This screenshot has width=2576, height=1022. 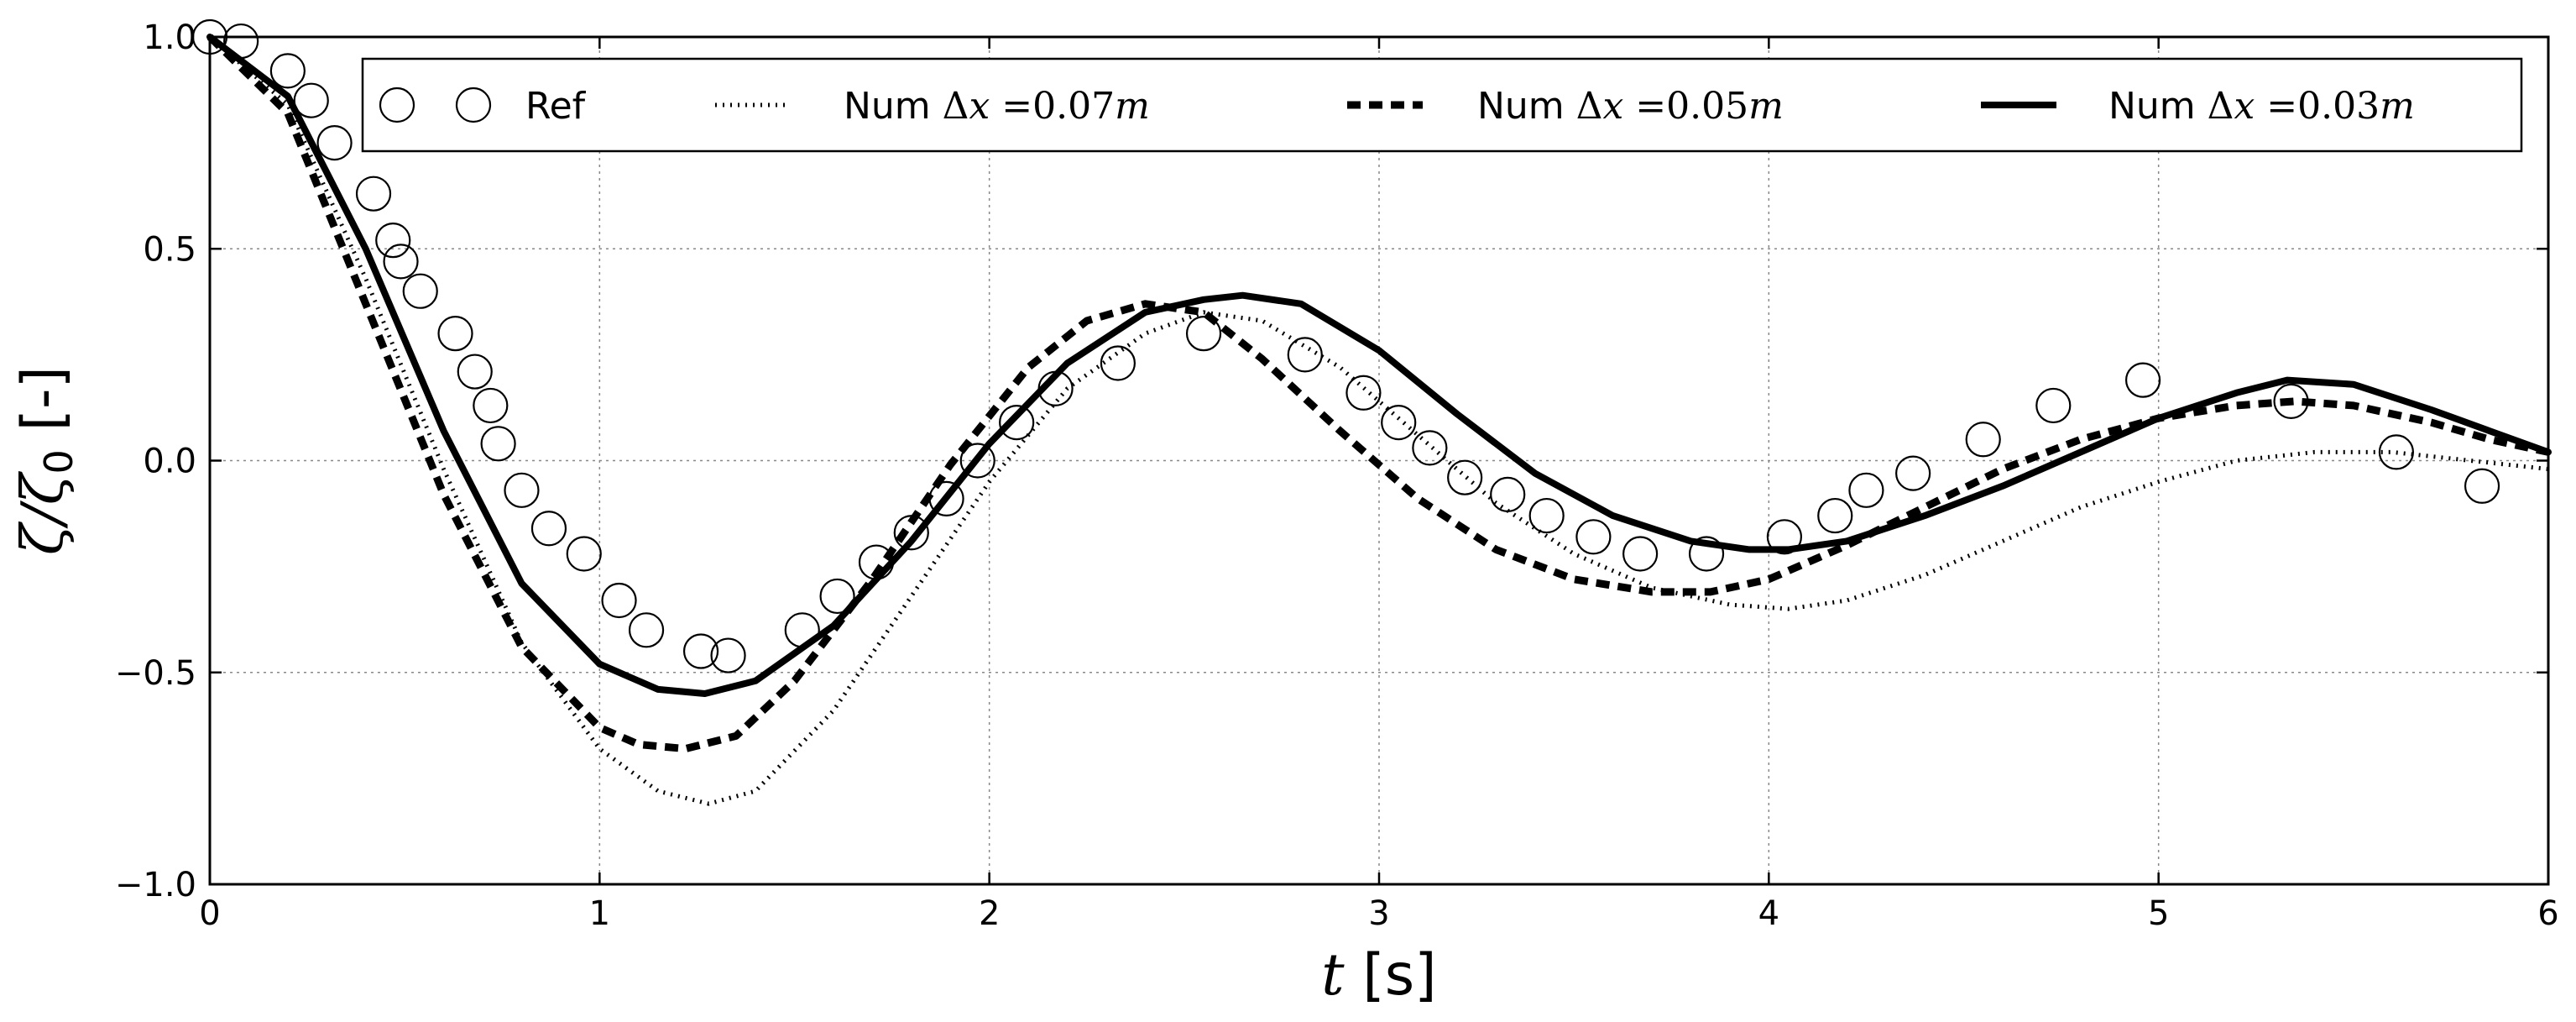 What do you see at coordinates (45, 460) in the screenshot?
I see `y-axis-label: ζ/ζ0 [-]` at bounding box center [45, 460].